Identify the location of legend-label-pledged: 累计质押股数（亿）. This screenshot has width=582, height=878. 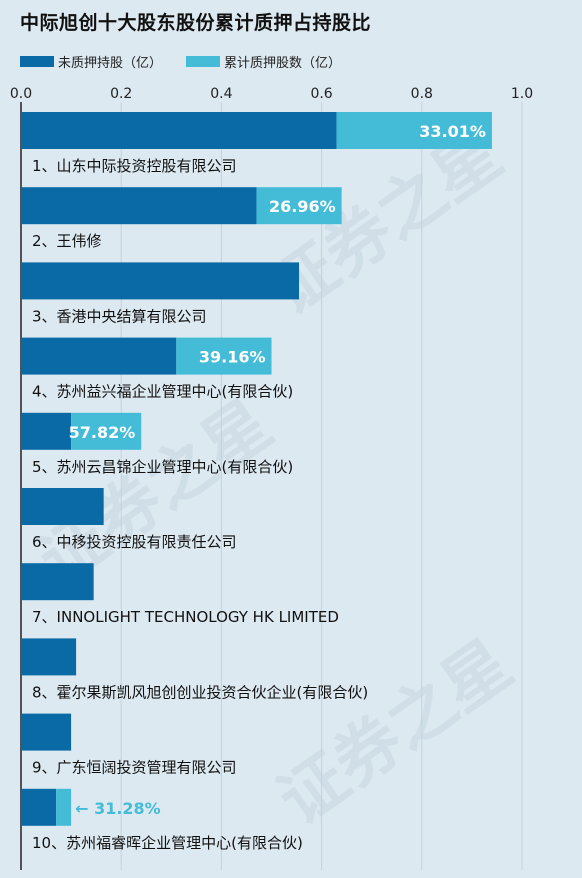
(283, 63).